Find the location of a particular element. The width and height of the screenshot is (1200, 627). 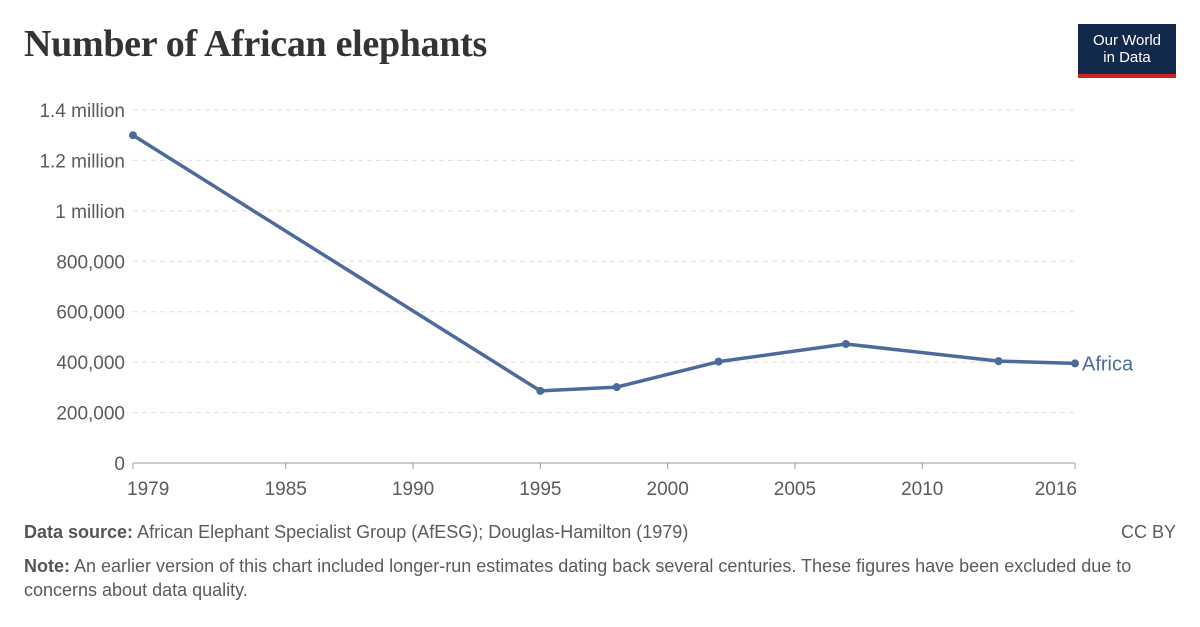

y-tick-label: 800,000 is located at coordinates (90, 262).